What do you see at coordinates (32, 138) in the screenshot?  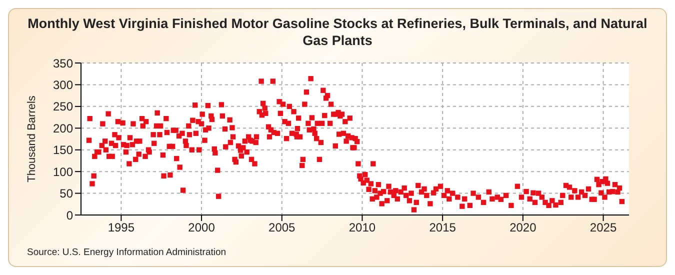 I see `y-axis-title: Thousand Barrels` at bounding box center [32, 138].